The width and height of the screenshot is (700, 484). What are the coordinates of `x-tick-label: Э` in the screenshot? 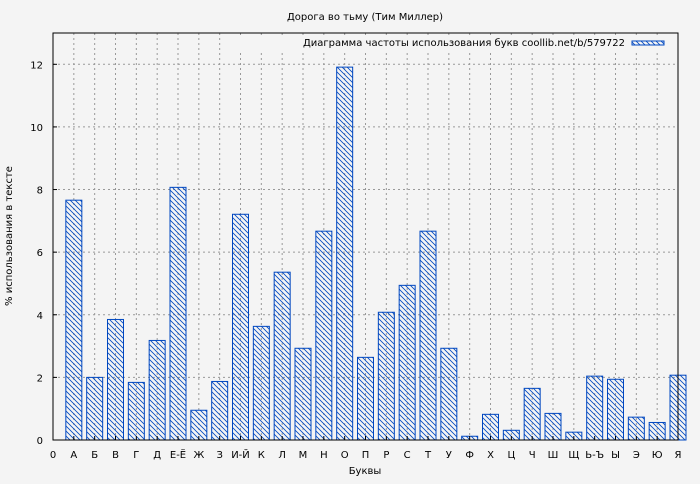 It's located at (636, 455).